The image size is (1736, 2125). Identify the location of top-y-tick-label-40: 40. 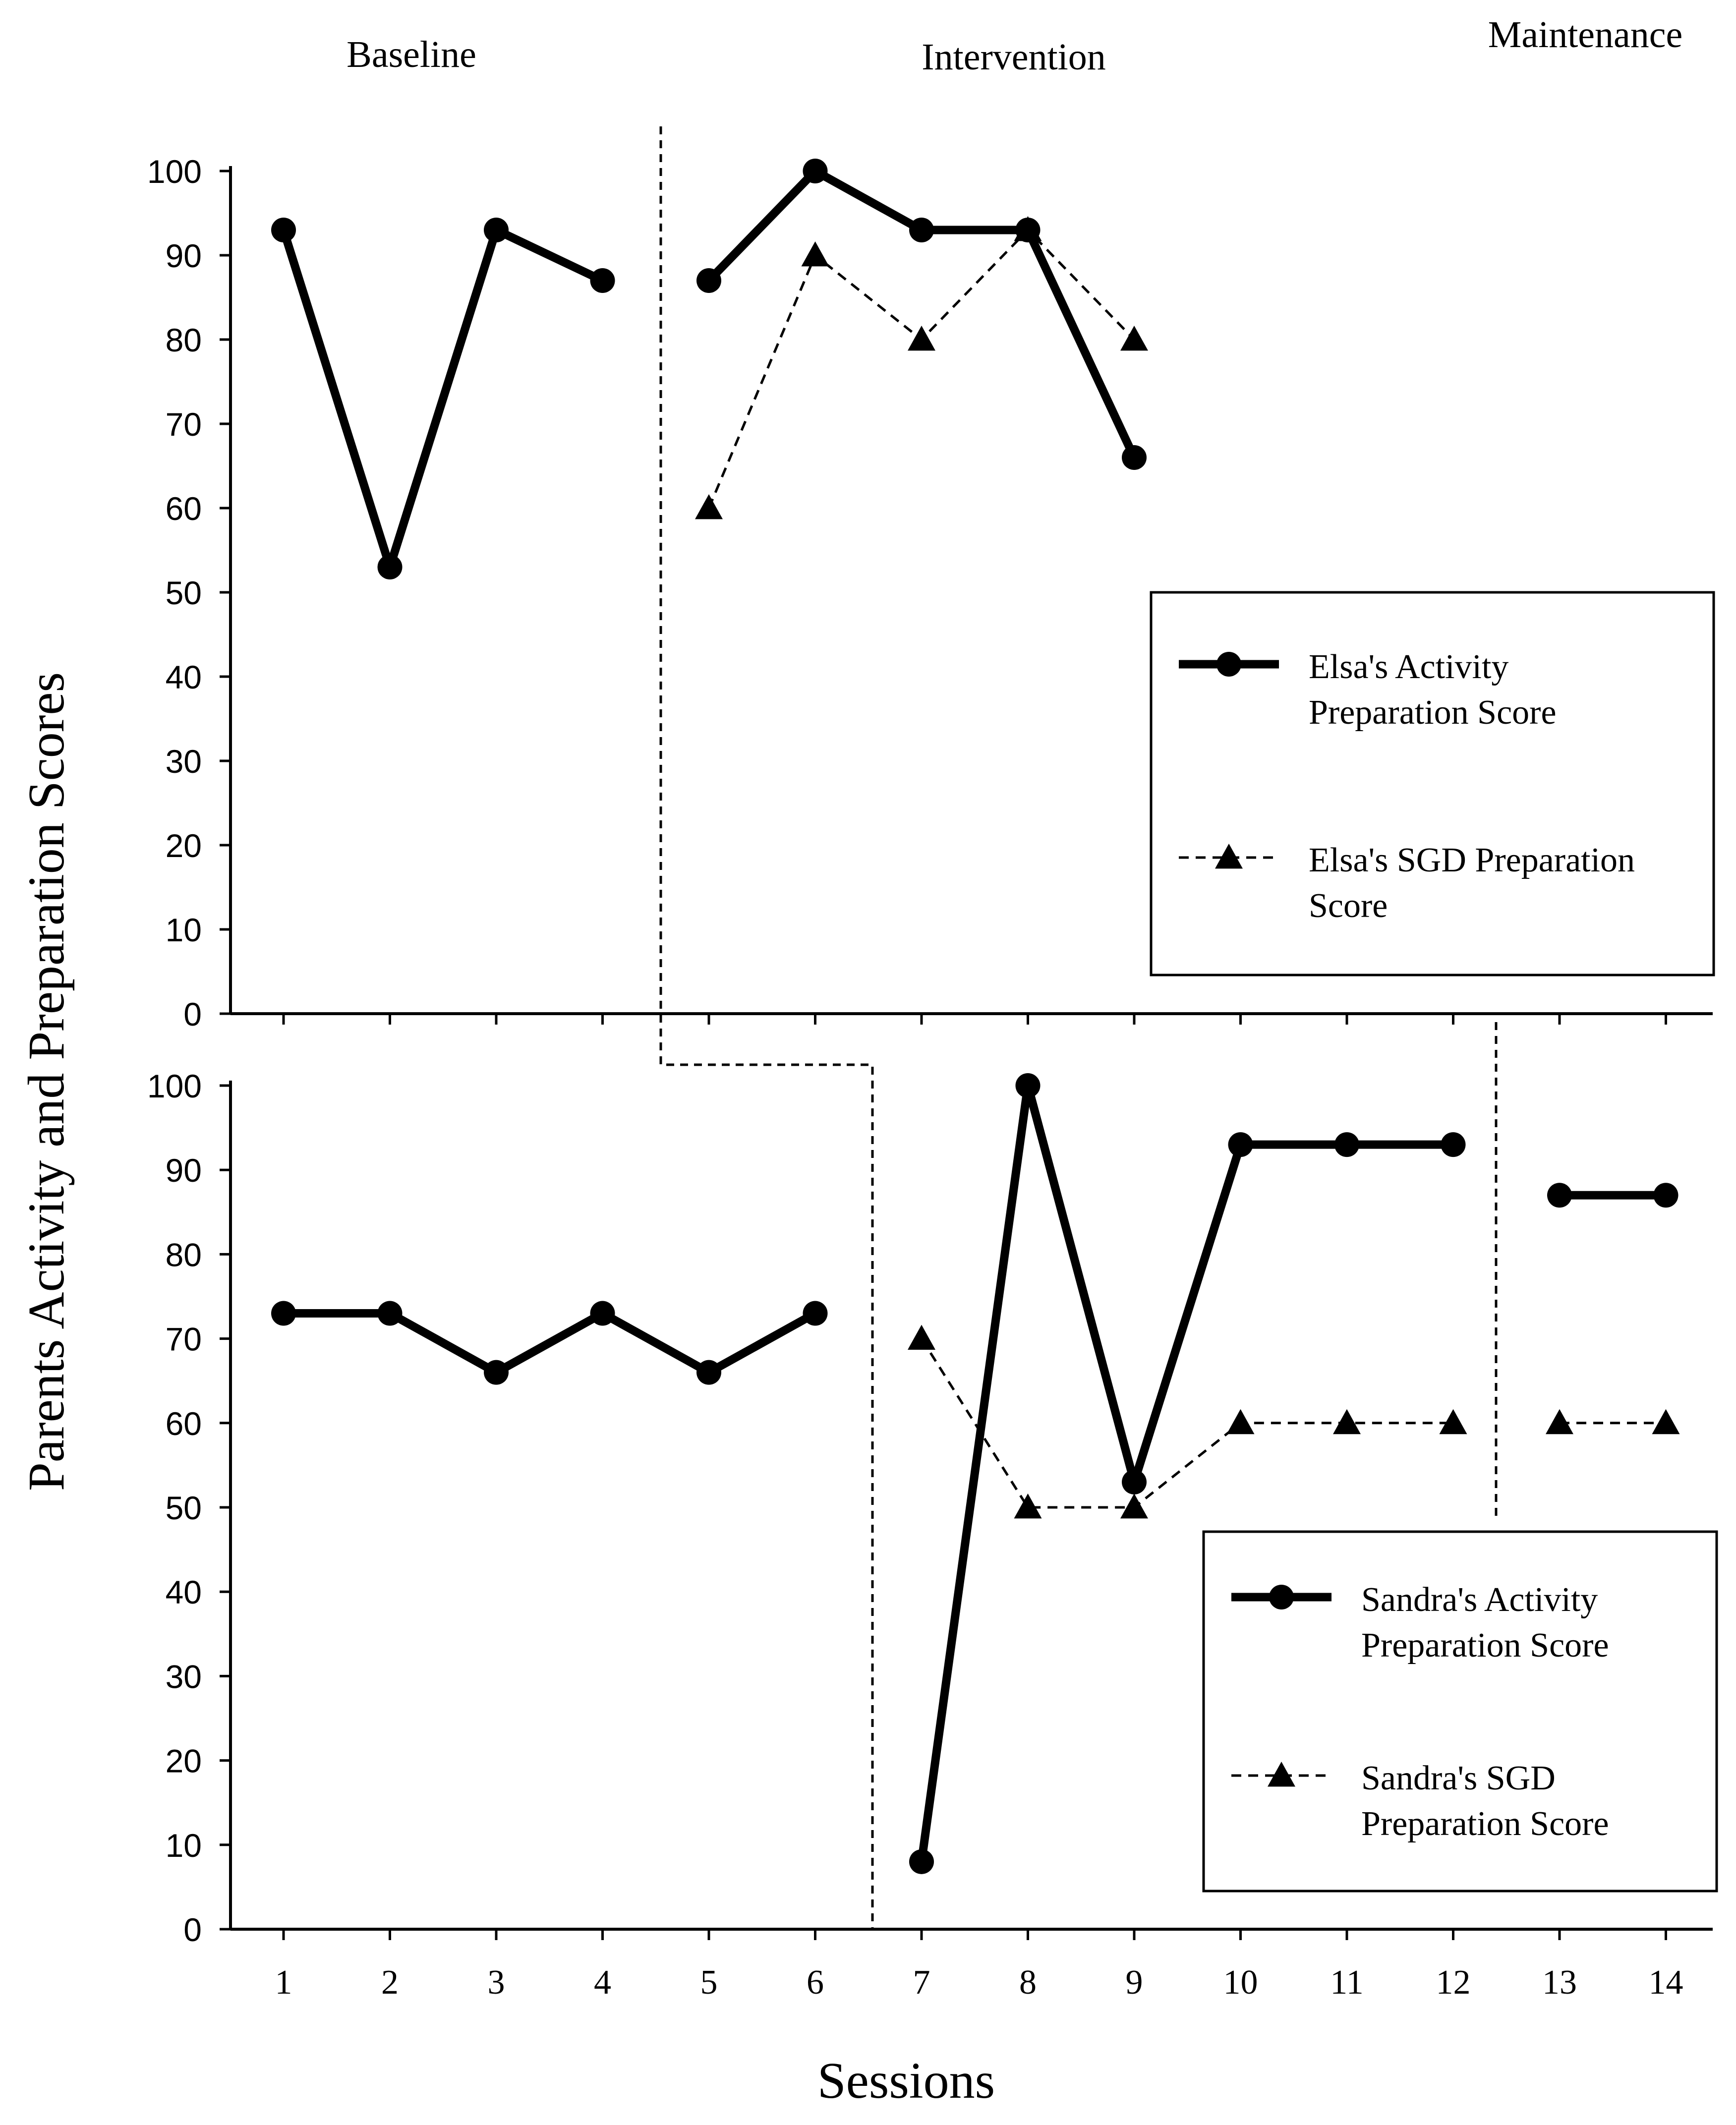
(184, 677).